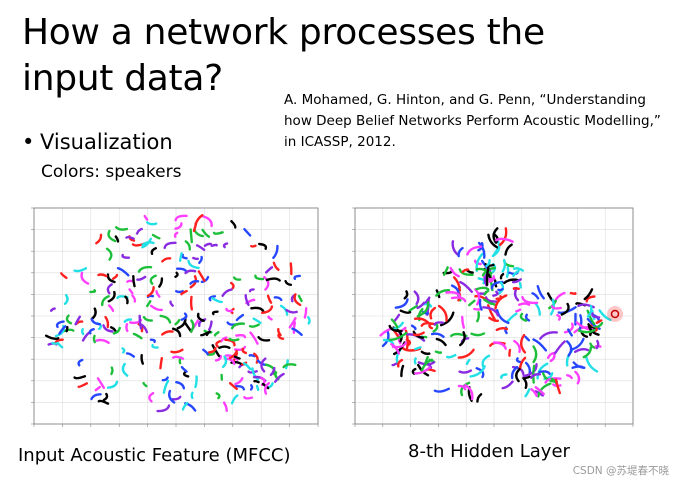 Image resolution: width=679 pixels, height=484 pixels. I want to click on highlight-marker, so click(615, 314).